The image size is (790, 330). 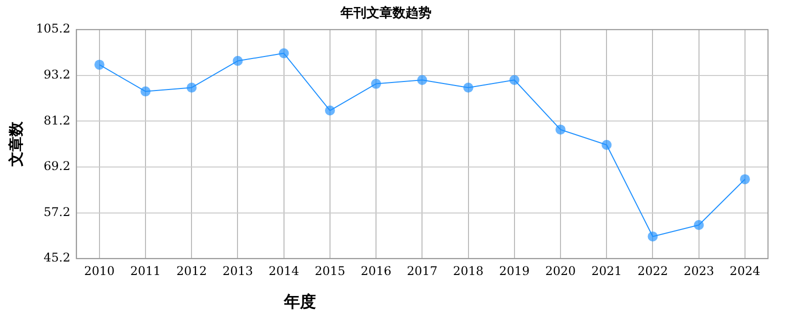 What do you see at coordinates (299, 302) in the screenshot?
I see `x-axis-title: 年度` at bounding box center [299, 302].